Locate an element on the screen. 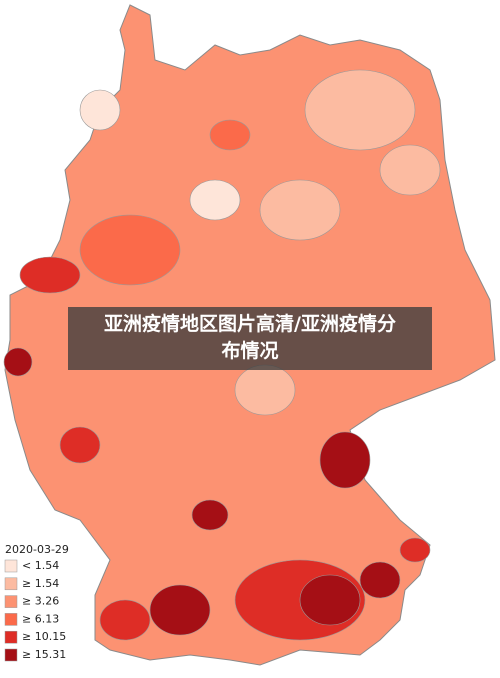 Image resolution: width=500 pixels, height=678 pixels. legend-title: 2020-03-29 is located at coordinates (37, 549).